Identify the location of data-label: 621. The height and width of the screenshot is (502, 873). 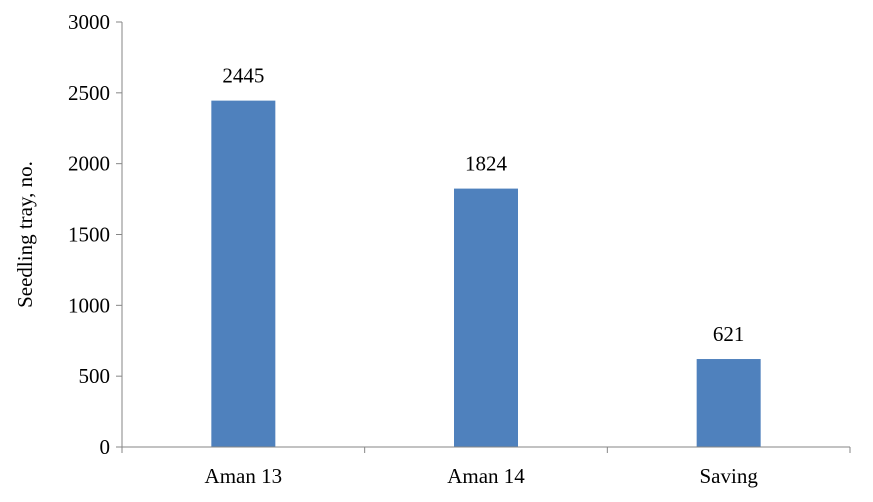
(729, 334).